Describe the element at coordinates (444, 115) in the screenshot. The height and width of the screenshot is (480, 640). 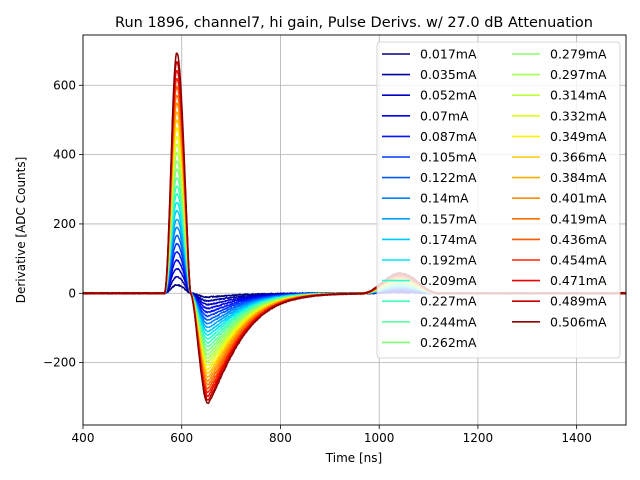
I see `legend-label: 0.07mA` at that location.